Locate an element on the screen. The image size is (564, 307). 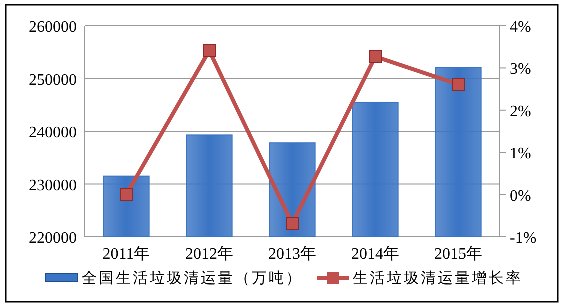
legend-label: 生活垃圾清运量增长率 is located at coordinates (438, 278).